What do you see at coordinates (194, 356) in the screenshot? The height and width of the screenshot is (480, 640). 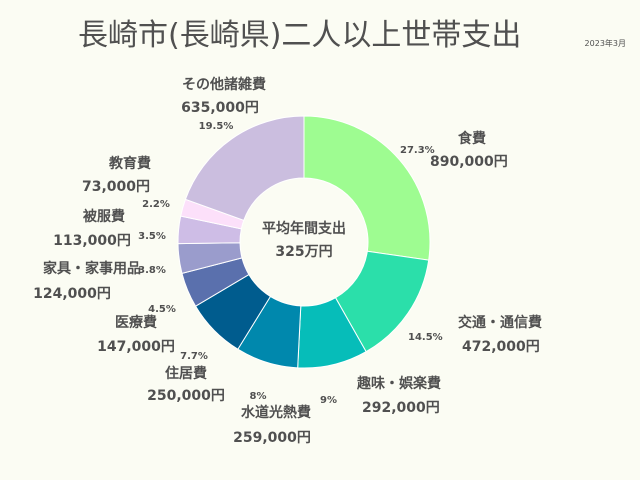 I see `slice-percent-4: 7.7%` at bounding box center [194, 356].